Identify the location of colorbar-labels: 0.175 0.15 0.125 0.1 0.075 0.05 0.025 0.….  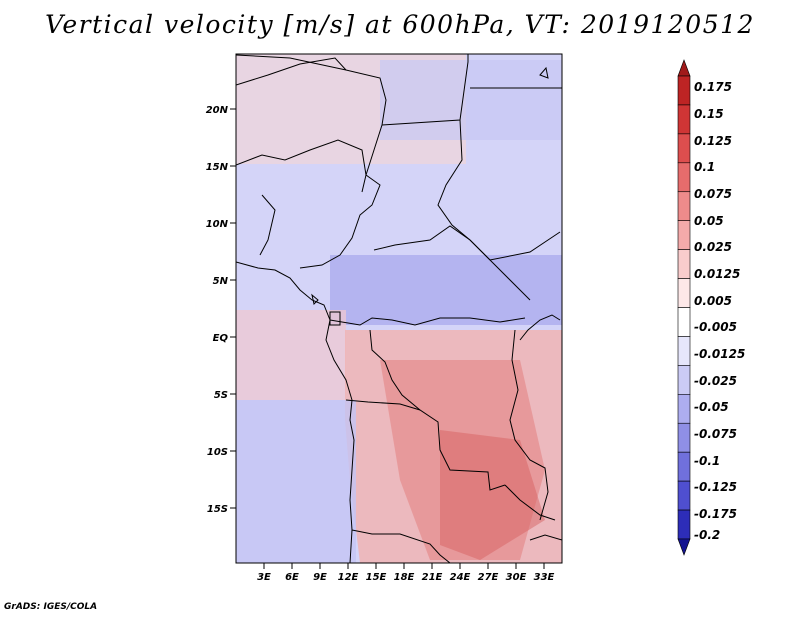
(719, 311).